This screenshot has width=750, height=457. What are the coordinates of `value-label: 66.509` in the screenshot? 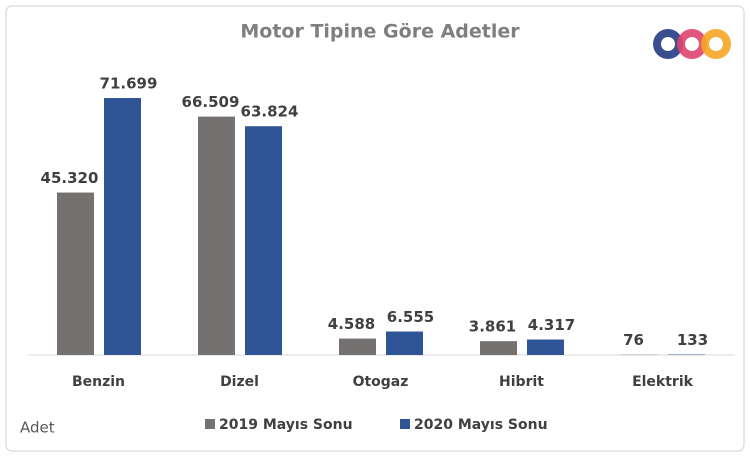 It's located at (211, 102).